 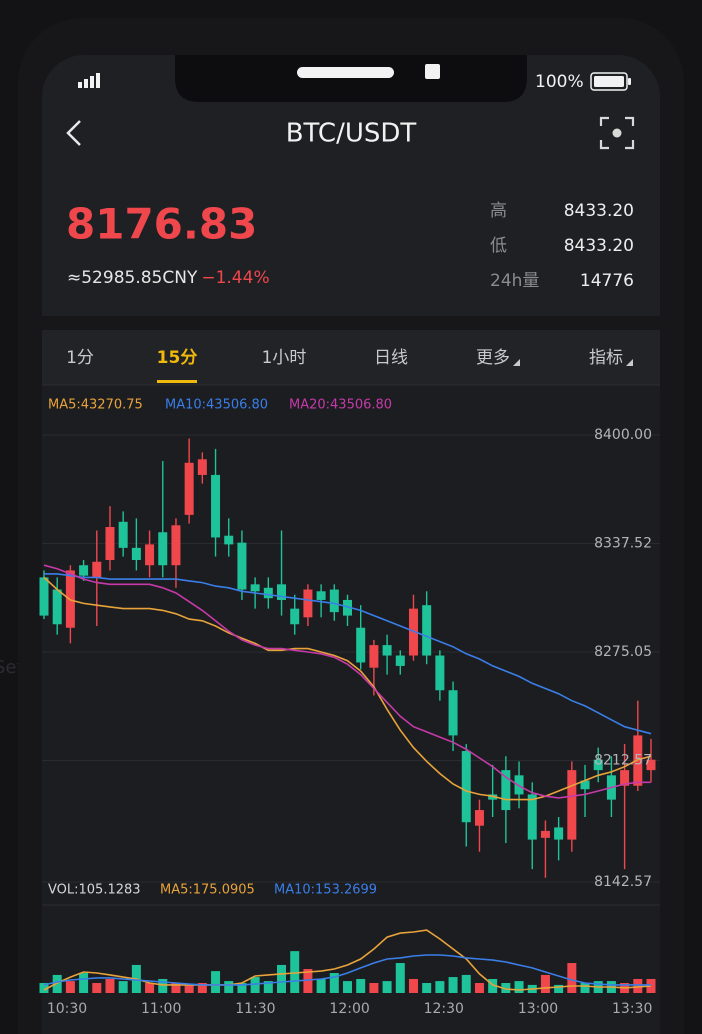 I want to click on back-button, so click(x=73, y=133).